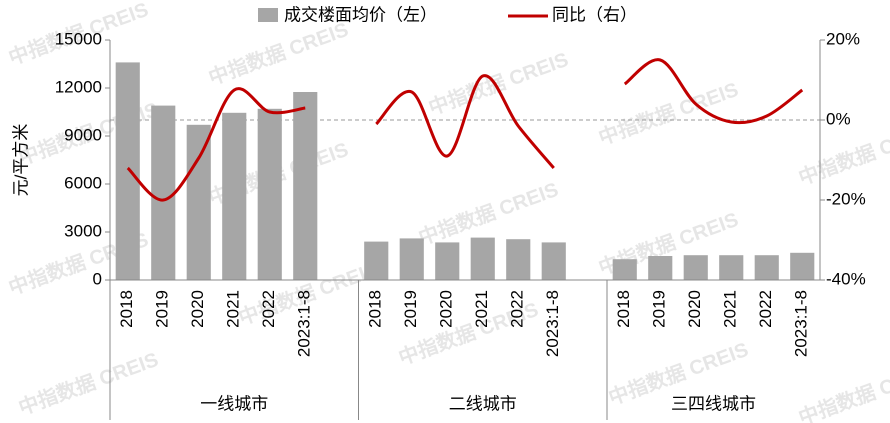  Describe the element at coordinates (594, 14) in the screenshot. I see `legend-label: 同比（右）` at that location.